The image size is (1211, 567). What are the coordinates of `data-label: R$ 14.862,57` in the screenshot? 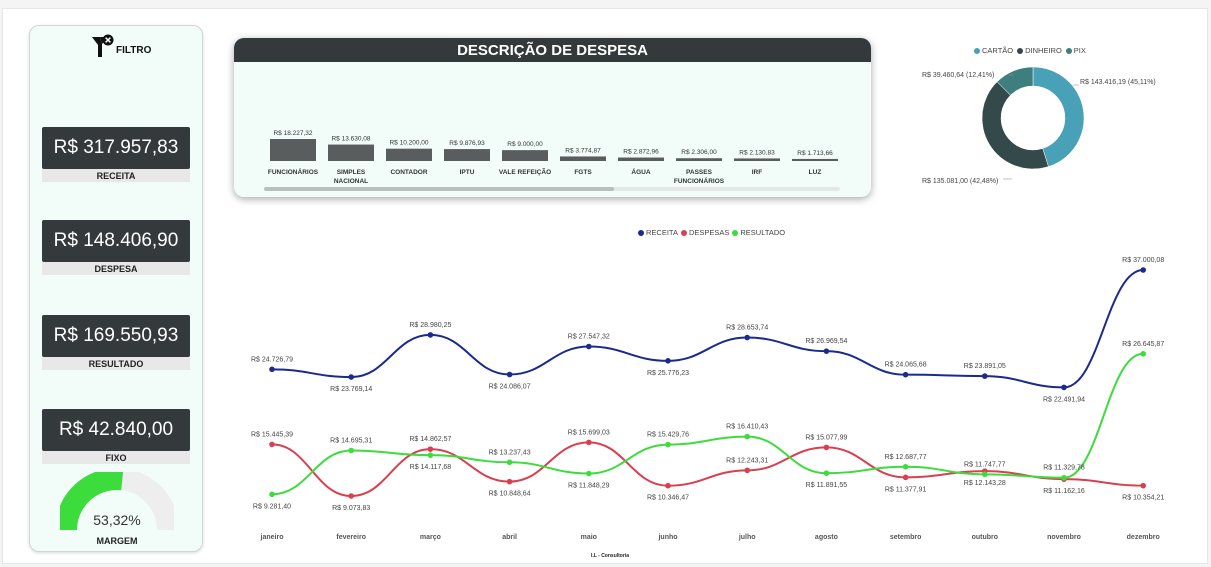 It's located at (430, 439).